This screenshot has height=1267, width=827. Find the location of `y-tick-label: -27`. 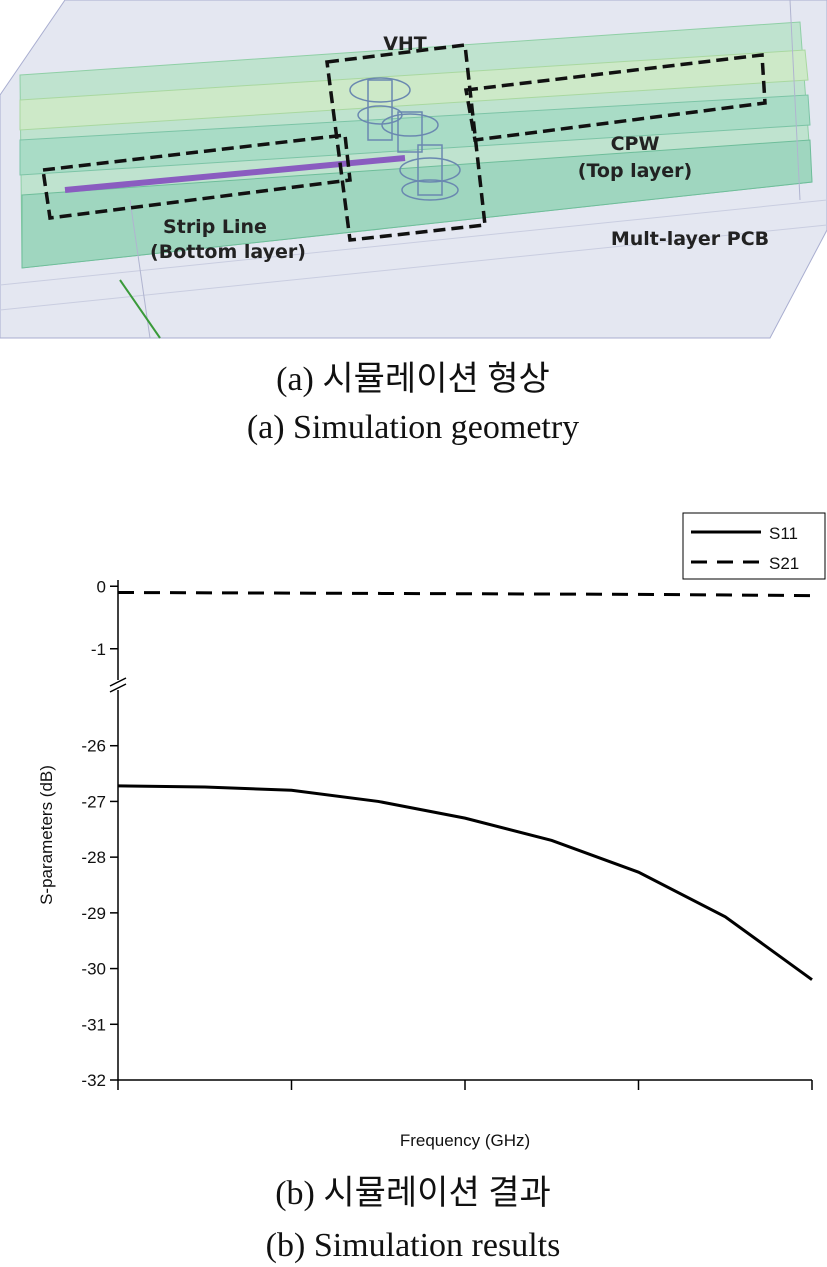

y-tick-label: -27 is located at coordinates (93, 801).